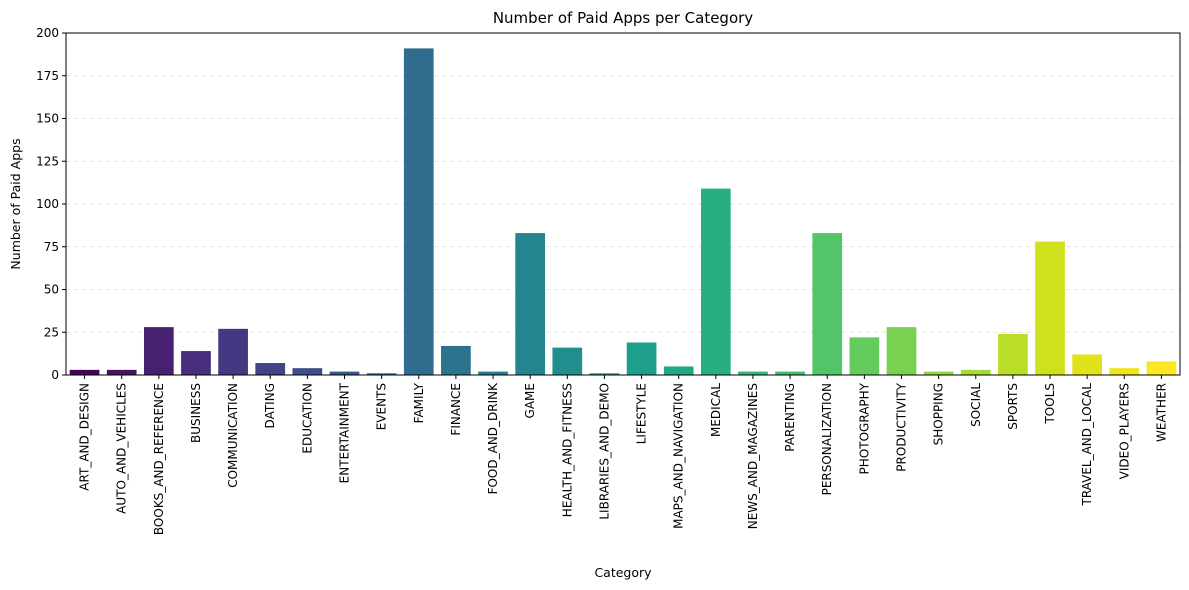 This screenshot has height=590, width=1189. I want to click on bar-game, so click(530, 304).